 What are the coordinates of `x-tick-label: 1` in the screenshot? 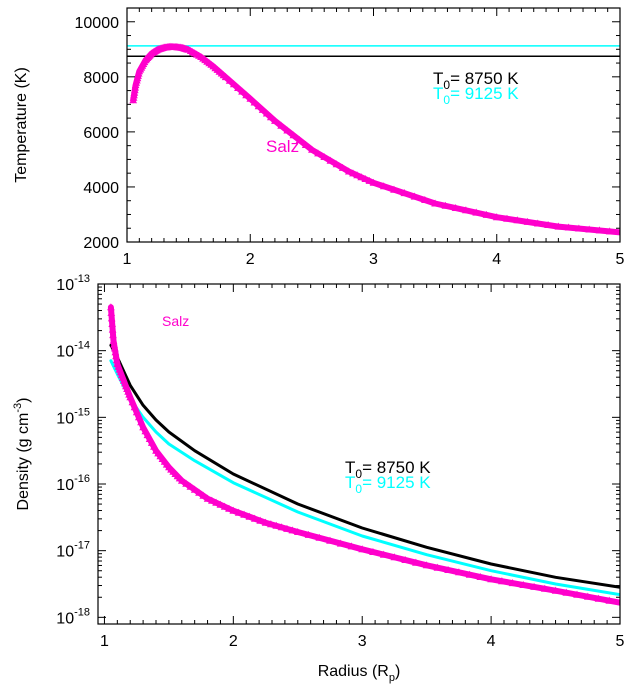 It's located at (104, 641).